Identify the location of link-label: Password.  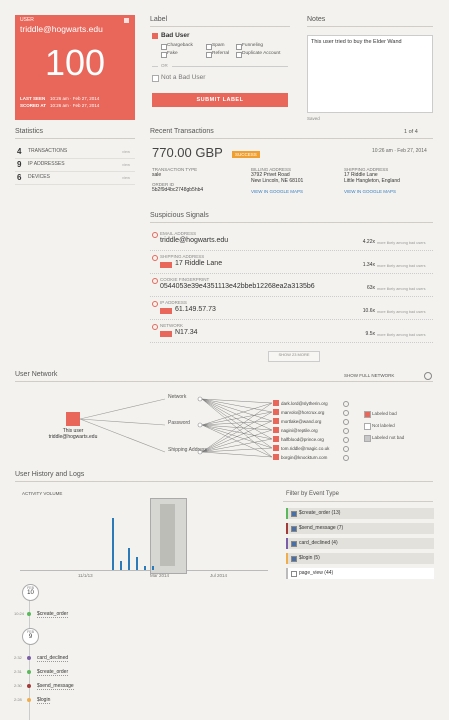
(179, 423).